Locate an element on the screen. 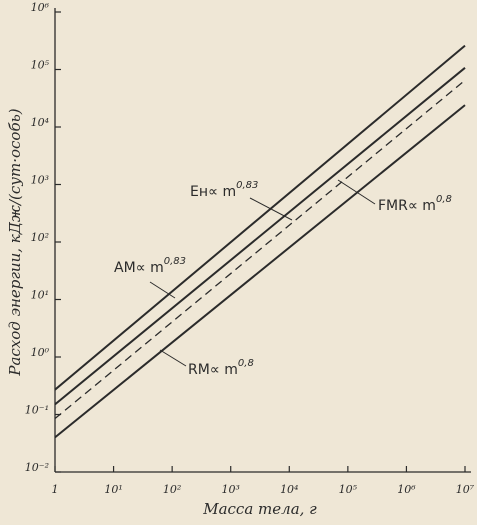  x-tick-label: 10⁵ is located at coordinates (348, 489).